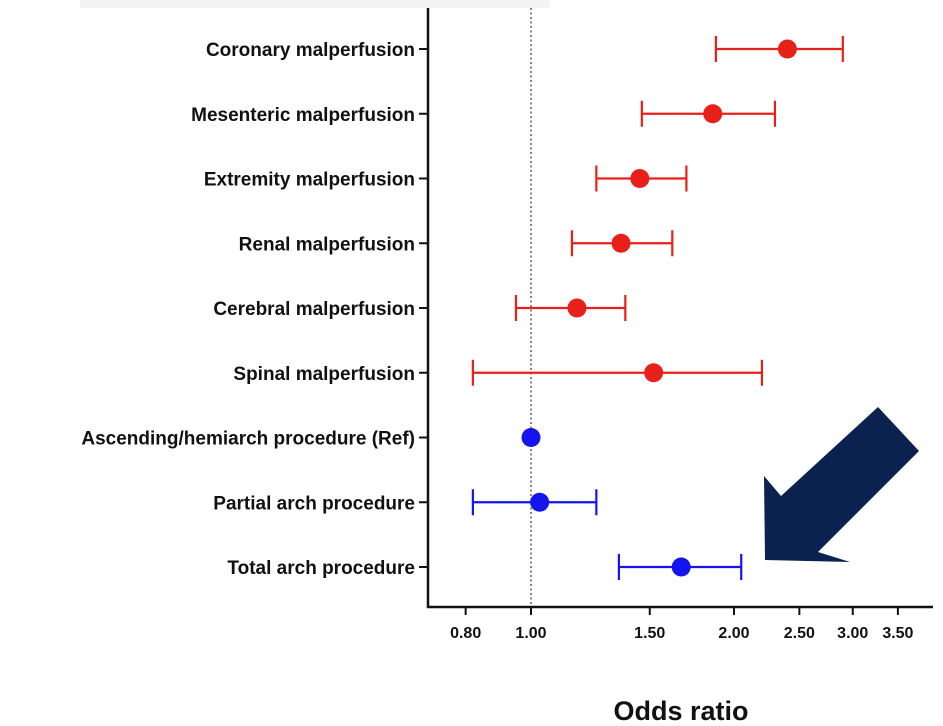 This screenshot has height=726, width=943. What do you see at coordinates (733, 633) in the screenshot?
I see `x-tick-label: 2.00` at bounding box center [733, 633].